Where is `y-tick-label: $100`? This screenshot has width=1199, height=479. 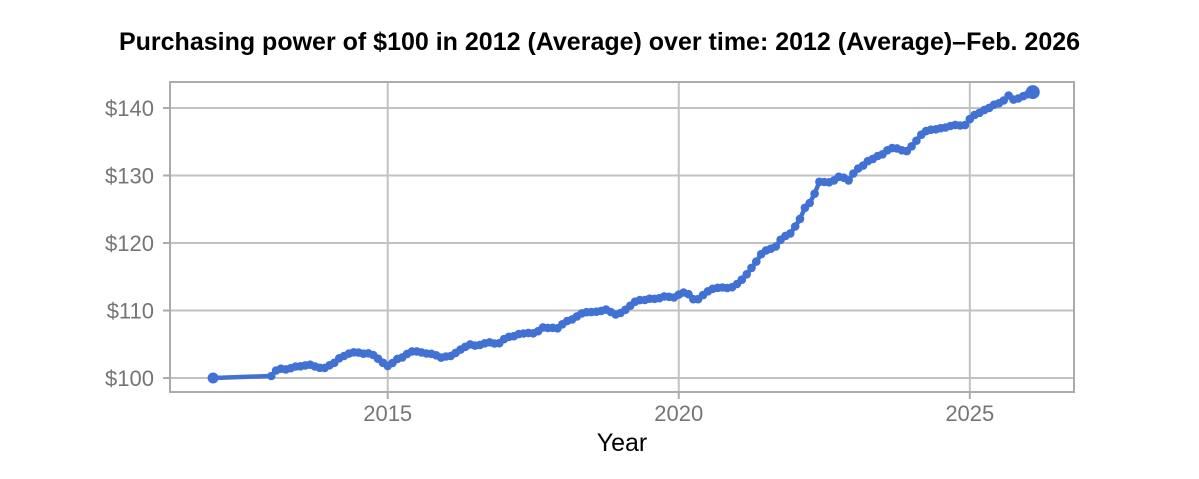 y-tick-label: $100 is located at coordinates (129, 378).